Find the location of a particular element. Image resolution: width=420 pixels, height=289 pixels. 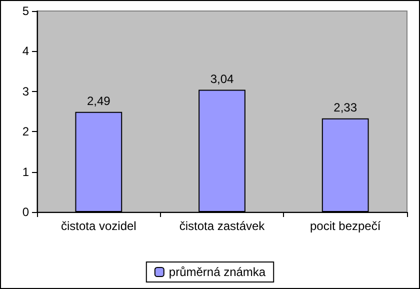

y-tick-label: 3 is located at coordinates (26, 91).